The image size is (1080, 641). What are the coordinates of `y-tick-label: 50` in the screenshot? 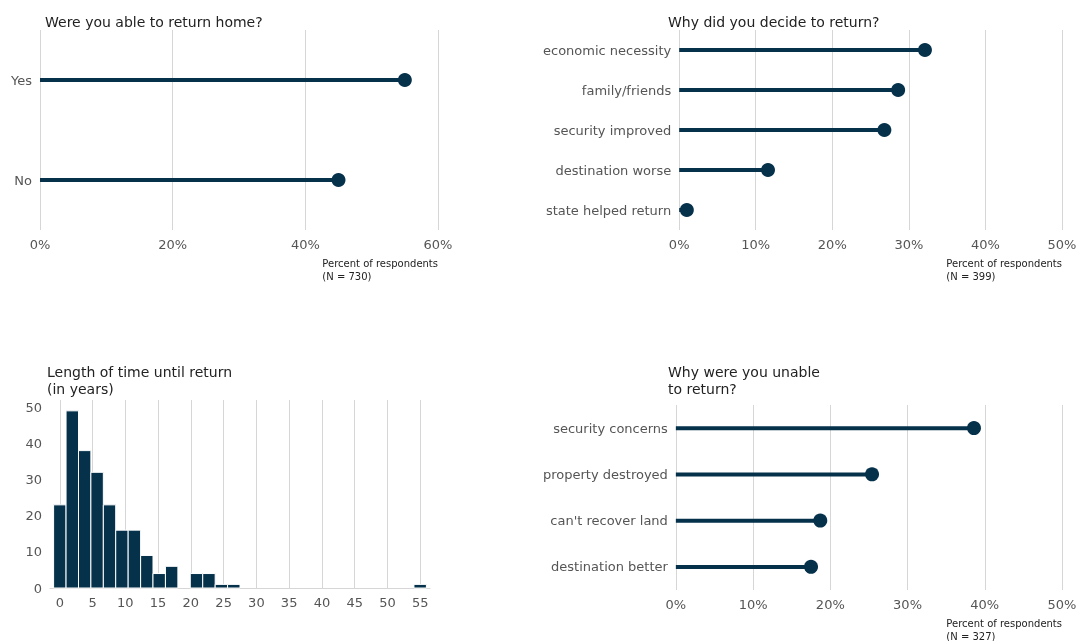 It's located at (33, 407).